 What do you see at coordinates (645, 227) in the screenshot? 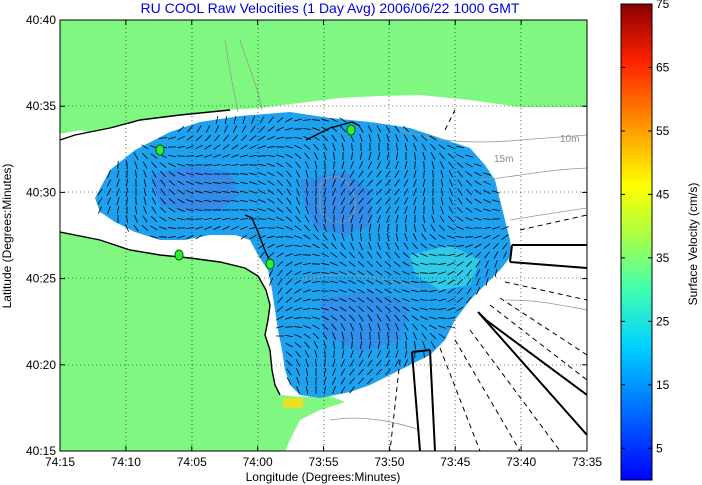
I see `colorbar-ticks: 75 65 55 45 35 25 15 5` at bounding box center [645, 227].